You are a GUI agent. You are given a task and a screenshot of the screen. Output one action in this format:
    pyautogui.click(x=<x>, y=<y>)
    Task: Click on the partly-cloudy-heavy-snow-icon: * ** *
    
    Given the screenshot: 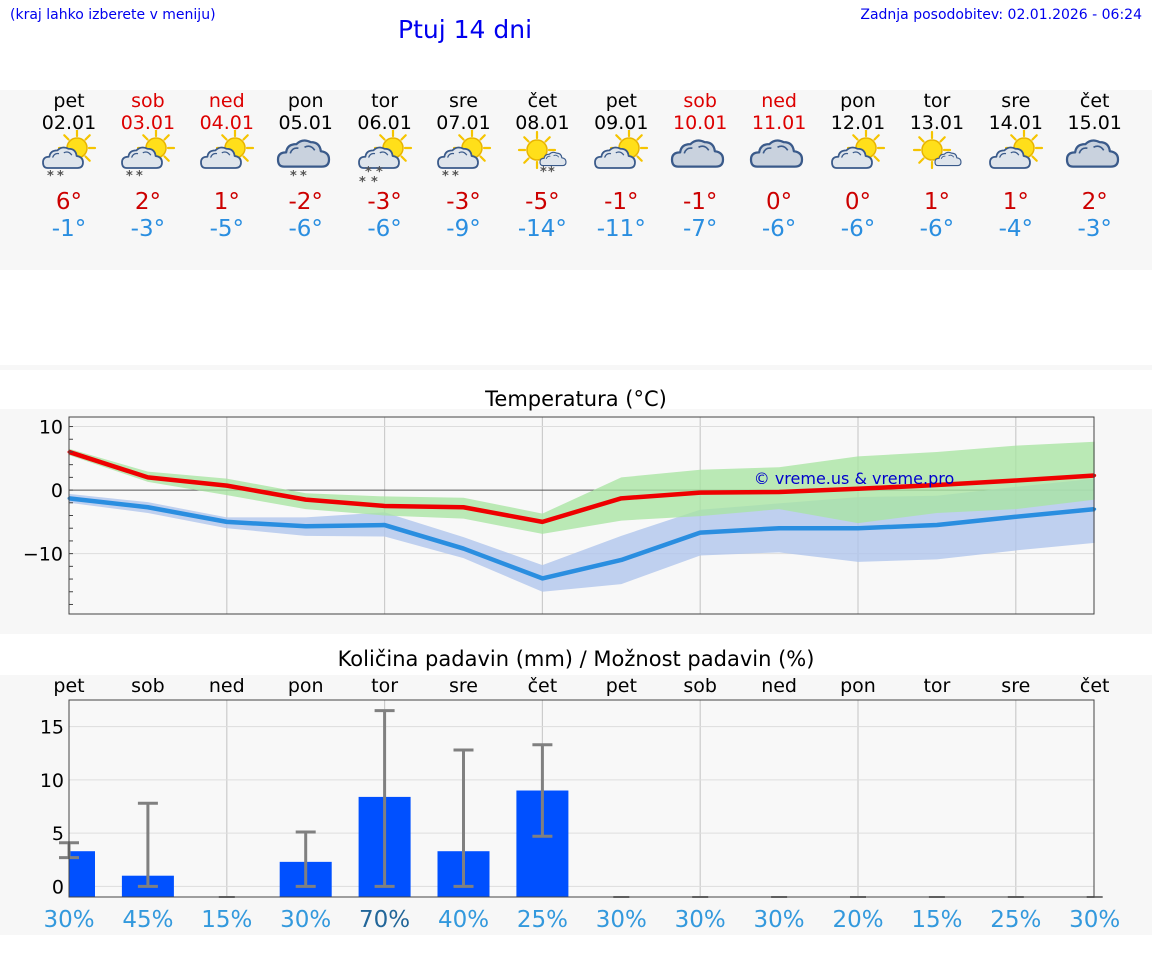 What is the action you would take?
    pyautogui.click(x=384, y=160)
    